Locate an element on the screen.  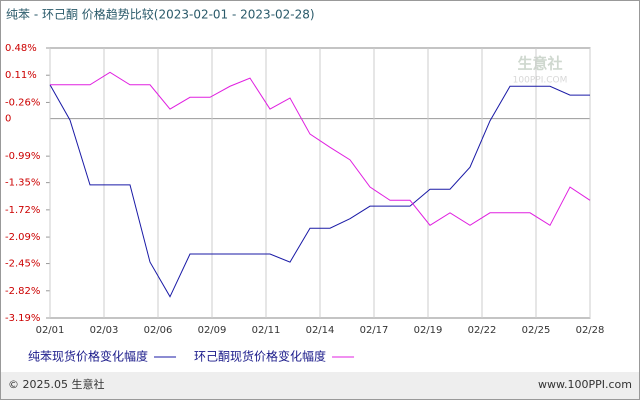
y-tick-label: -2.45% is located at coordinates (22, 264).